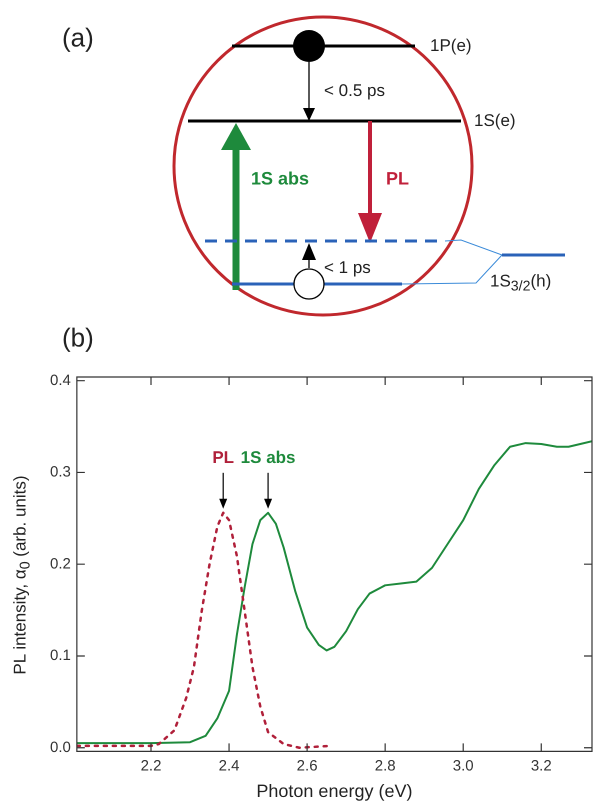 Image resolution: width=594 pixels, height=809 pixels. Describe the element at coordinates (334, 791) in the screenshot. I see `x-axis-title: Photon energy (eV)` at that location.